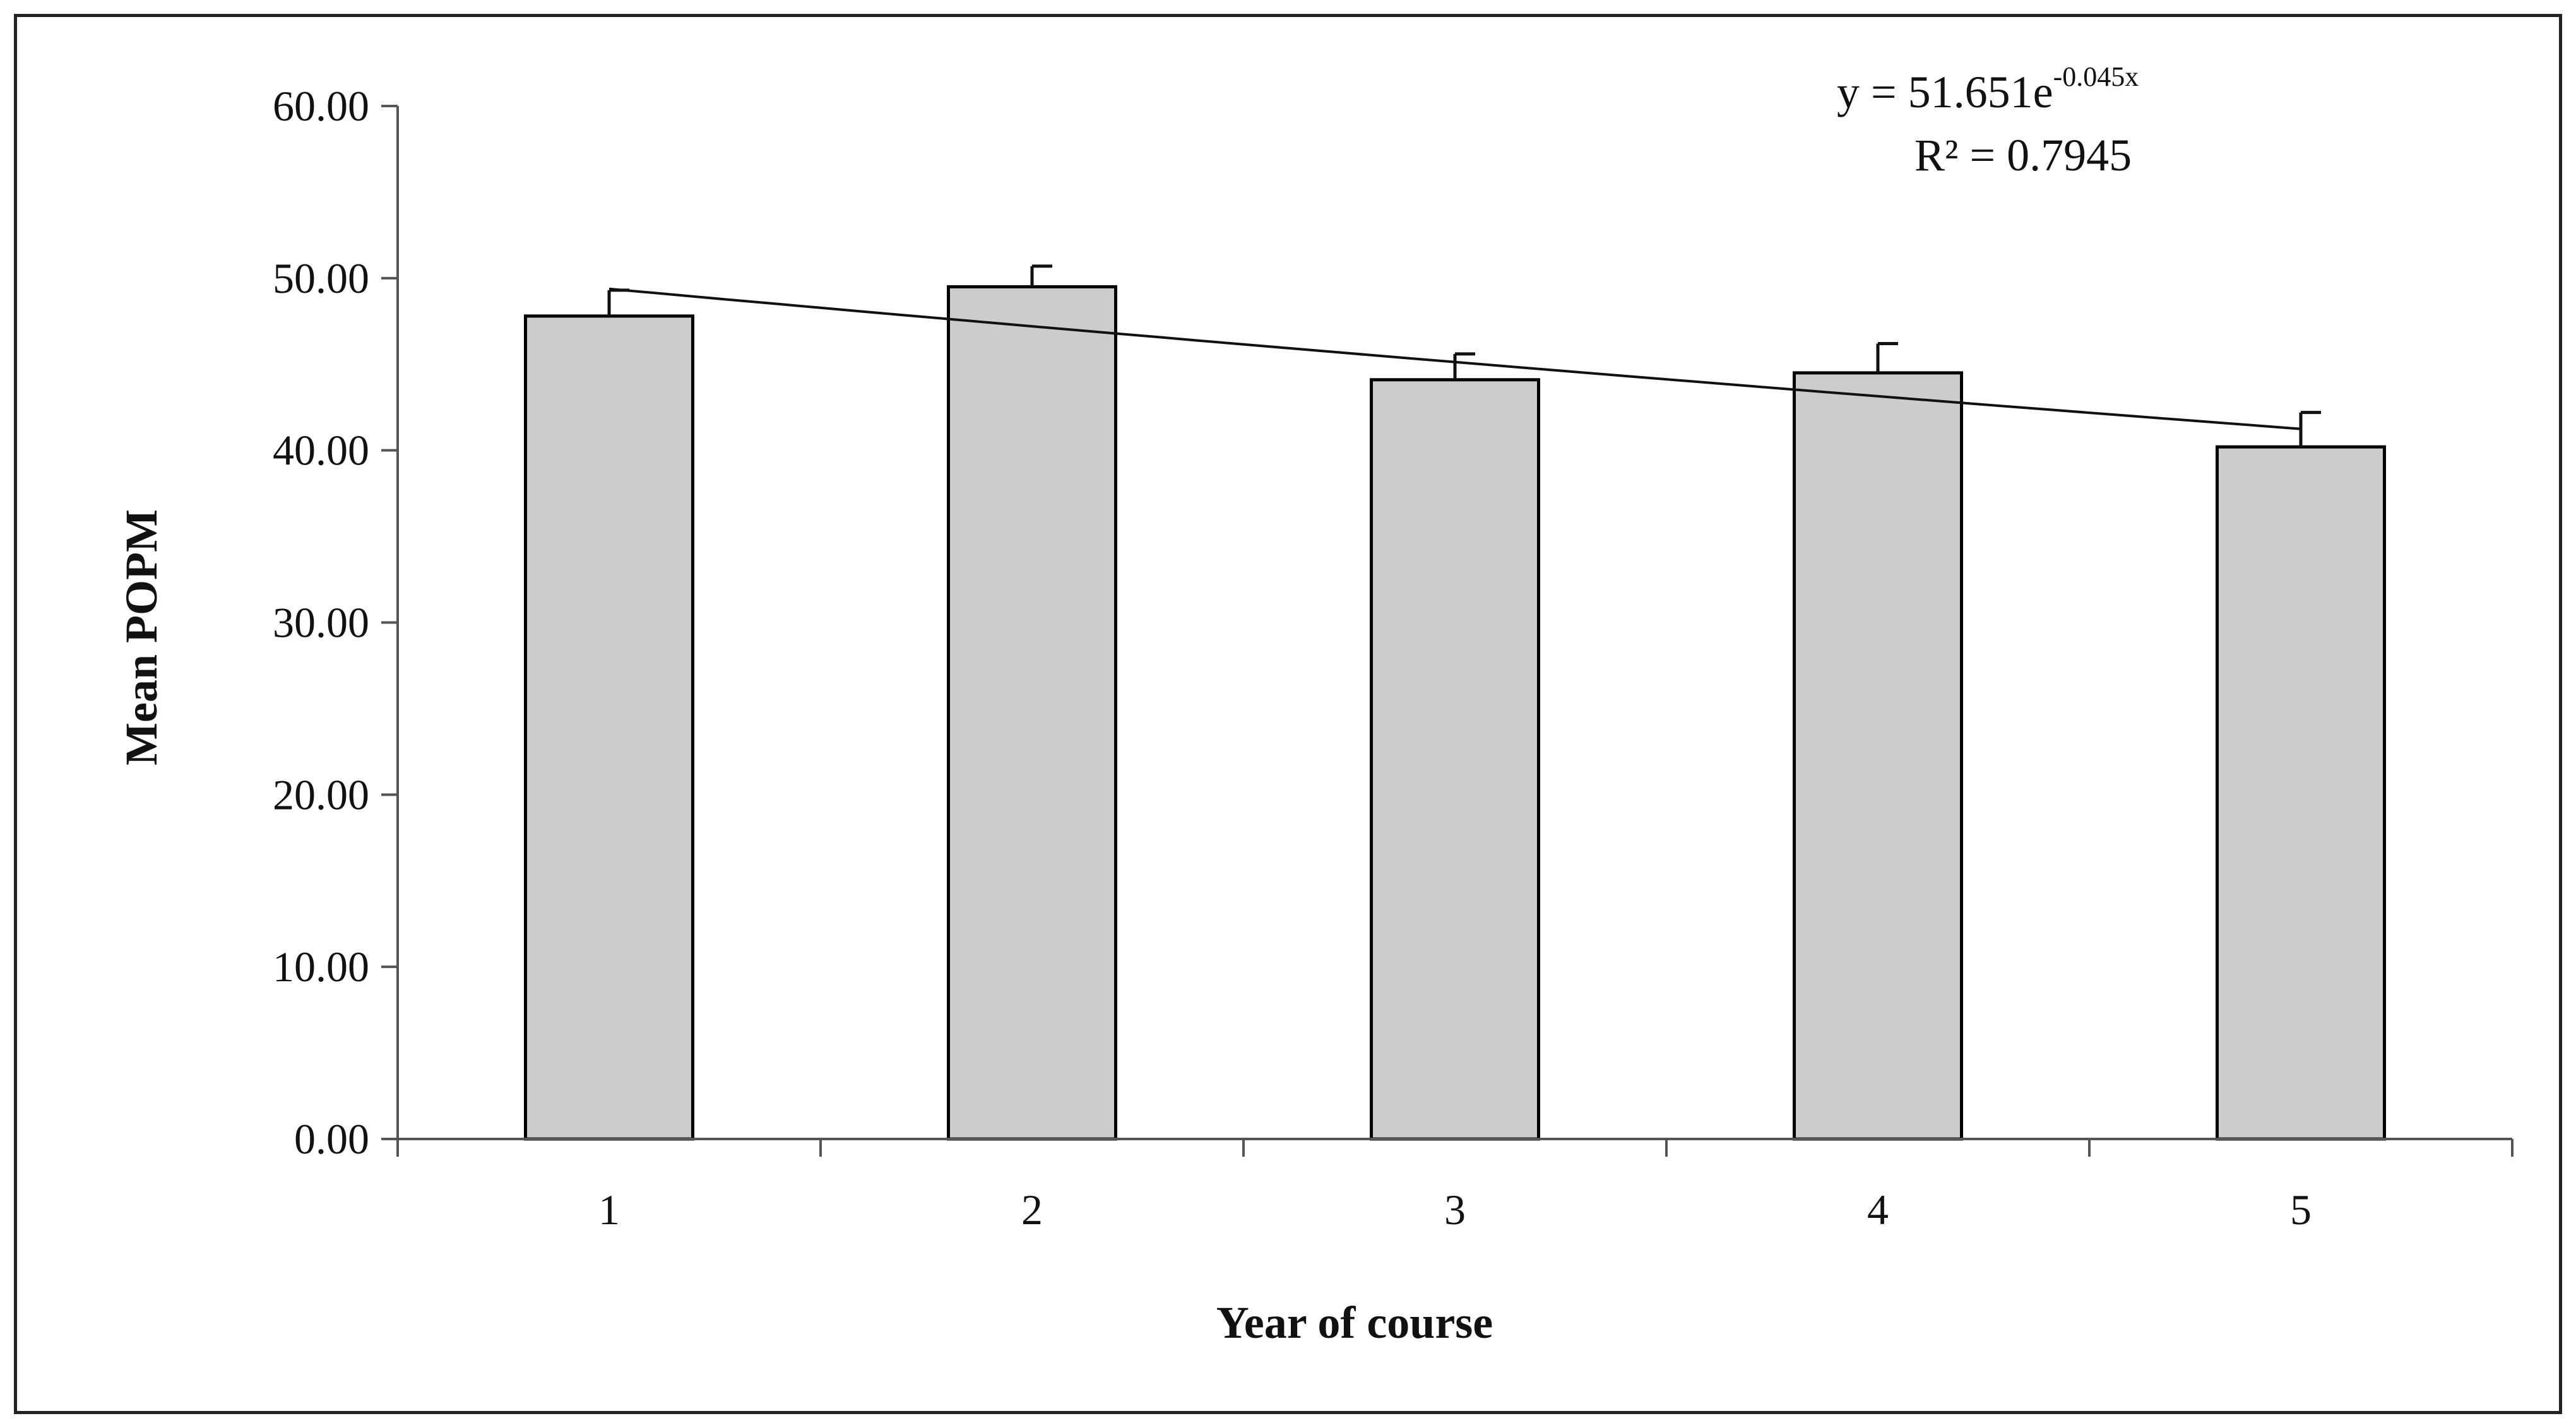 The width and height of the screenshot is (2576, 1428). What do you see at coordinates (1032, 1210) in the screenshot?
I see `x-tick-label: 2` at bounding box center [1032, 1210].